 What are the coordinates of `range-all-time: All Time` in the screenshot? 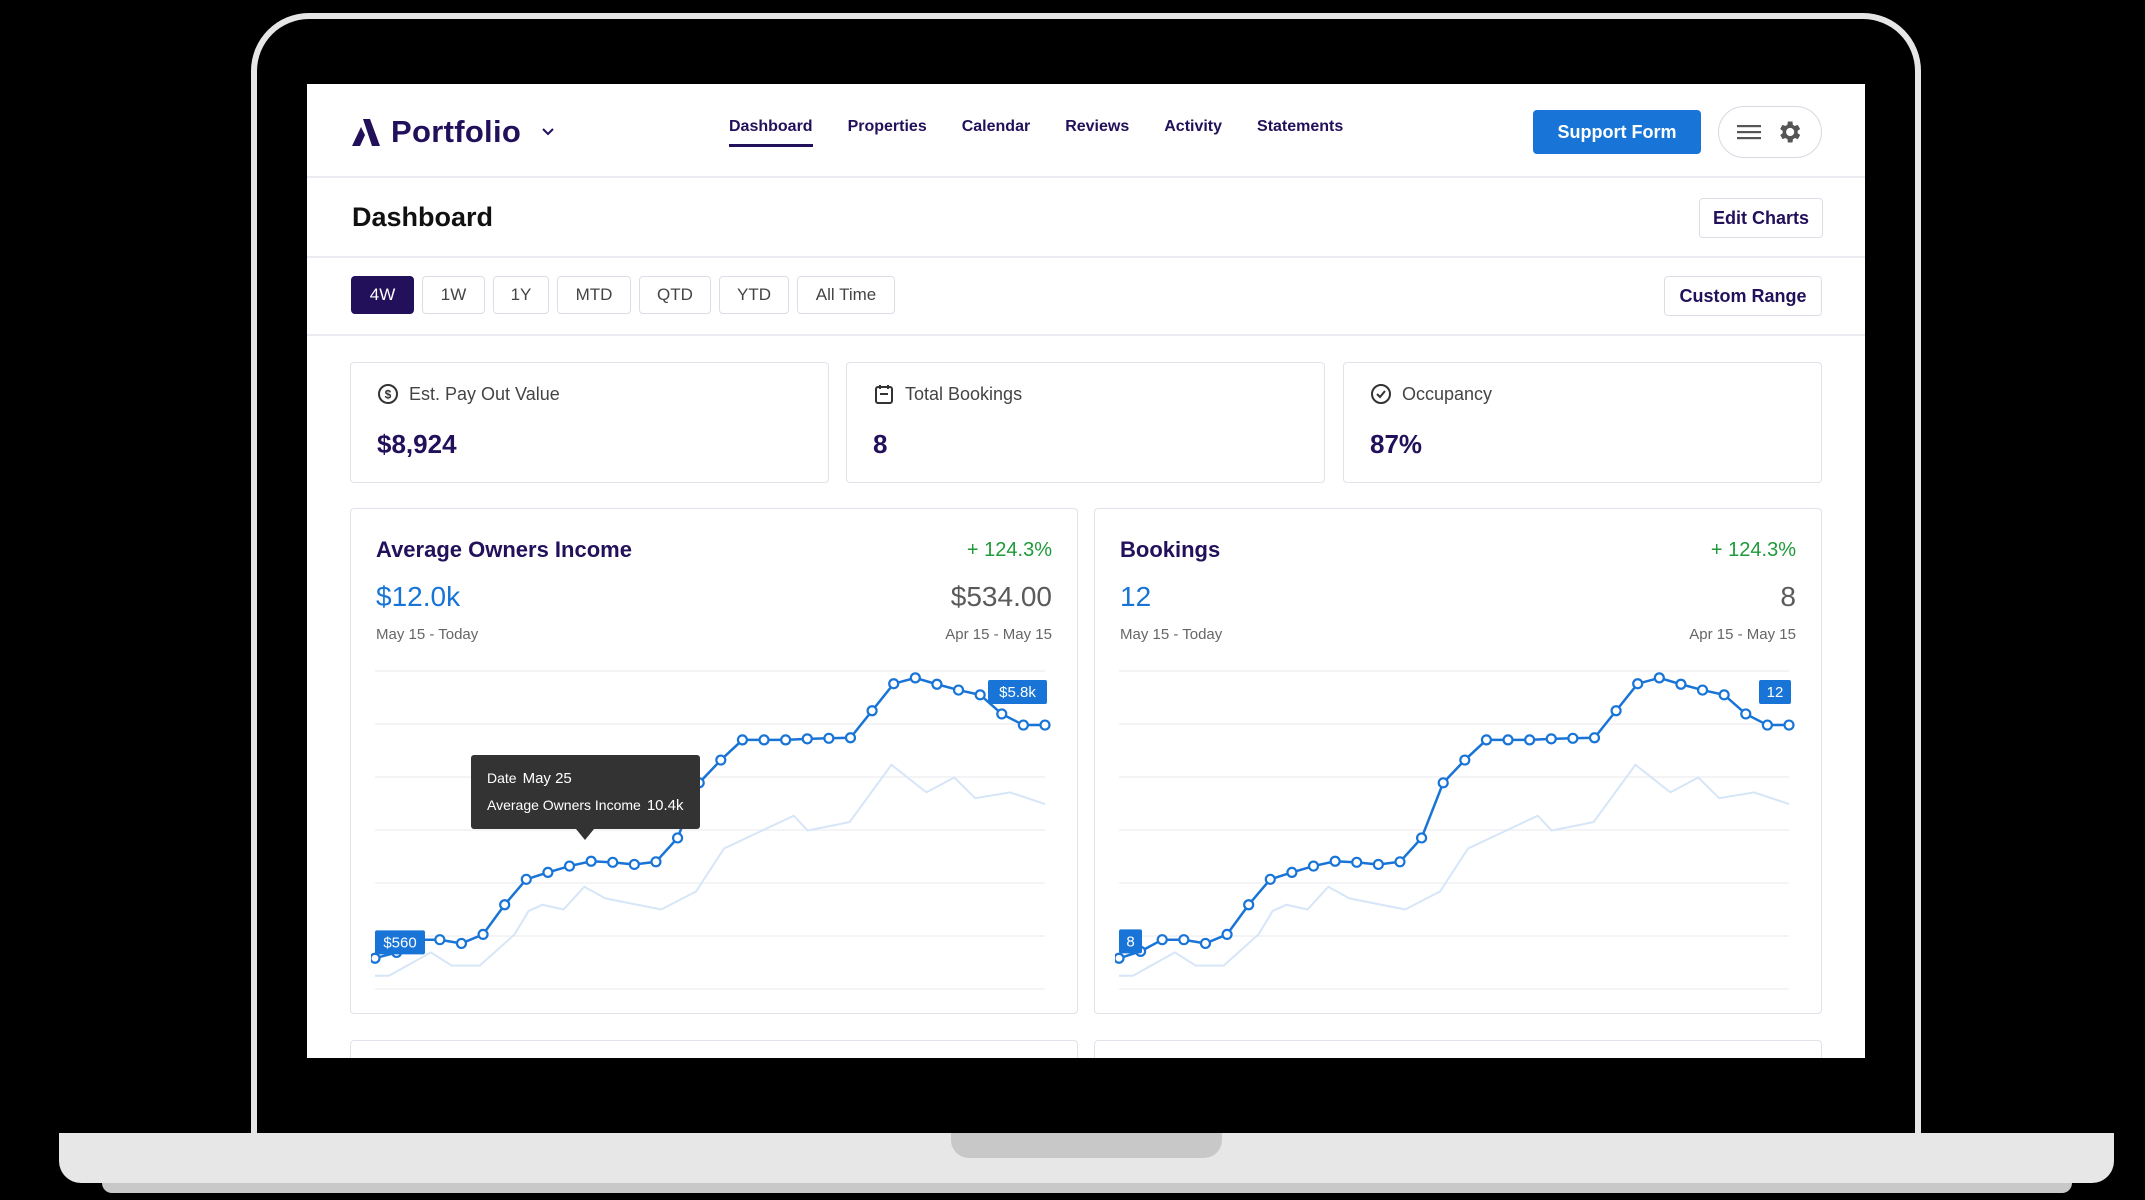 It's located at (846, 295).